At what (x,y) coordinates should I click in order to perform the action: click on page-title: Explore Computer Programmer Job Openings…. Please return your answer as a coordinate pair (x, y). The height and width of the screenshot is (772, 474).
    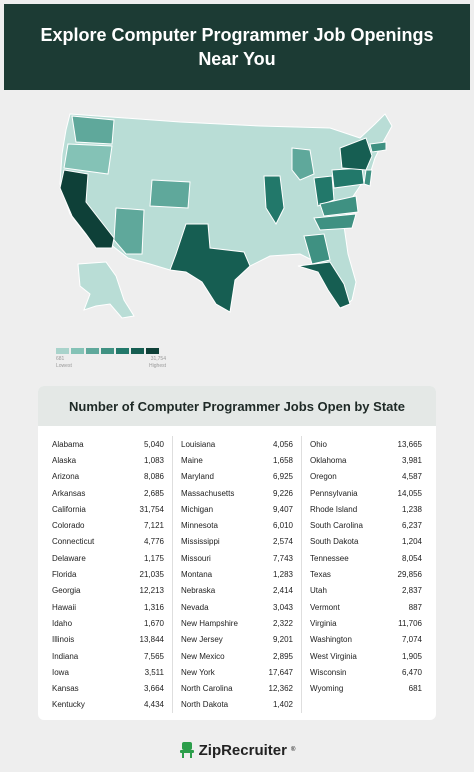
    Looking at the image, I should click on (237, 47).